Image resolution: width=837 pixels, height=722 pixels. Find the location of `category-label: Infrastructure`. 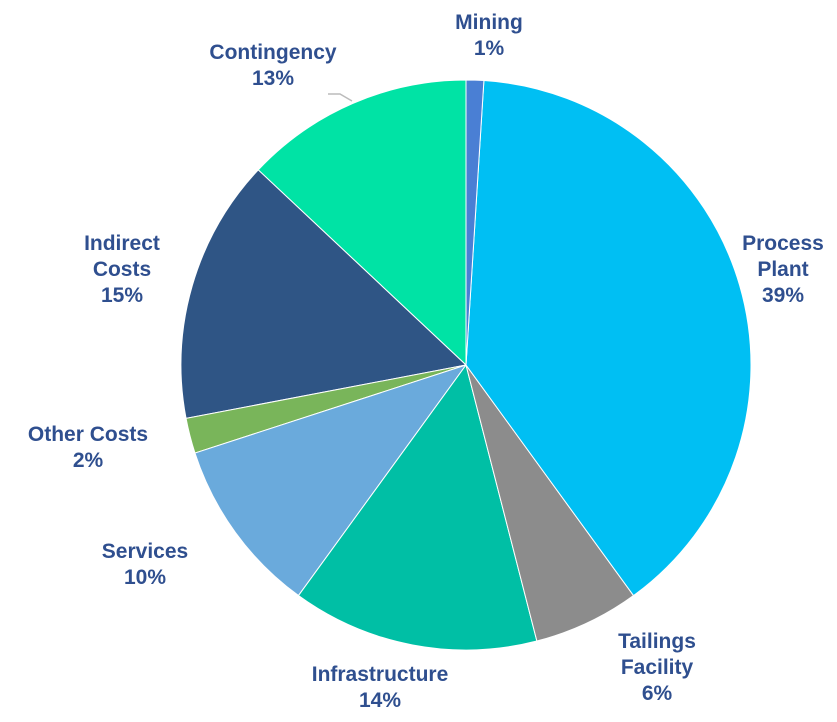

category-label: Infrastructure is located at coordinates (380, 674).